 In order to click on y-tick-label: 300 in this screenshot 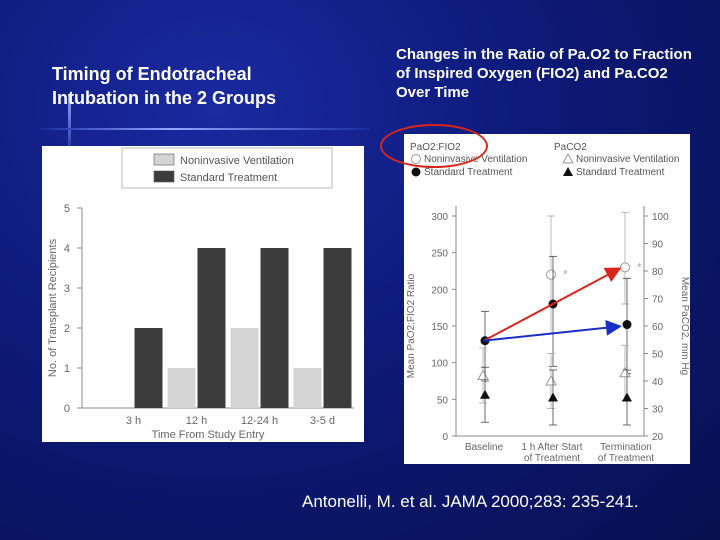, I will do `click(439, 217)`.